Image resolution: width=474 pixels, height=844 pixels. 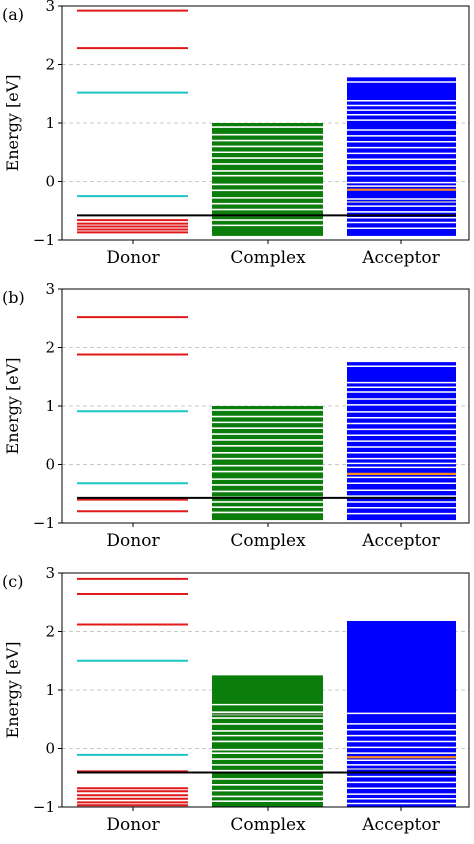 I want to click on panel-label: (c), so click(x=12, y=581).